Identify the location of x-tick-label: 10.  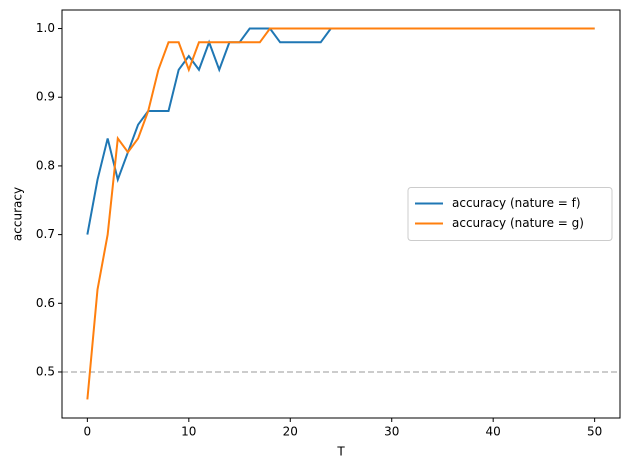
(188, 432).